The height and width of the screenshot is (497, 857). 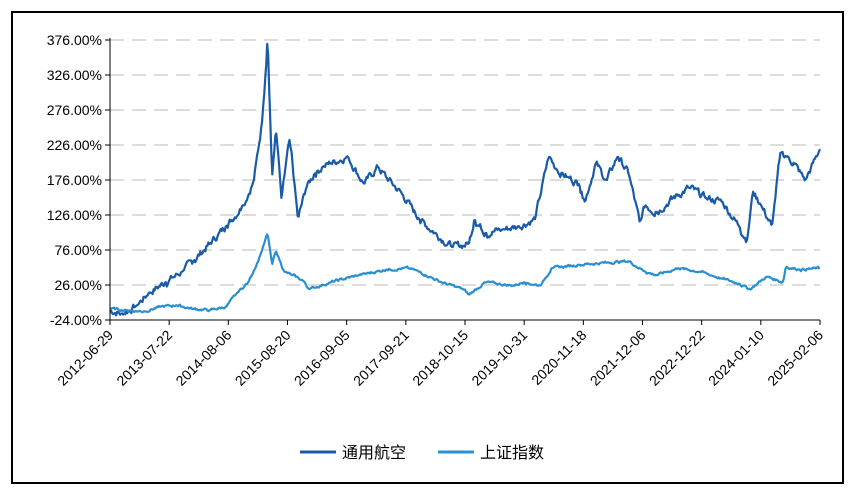 I want to click on x-tick-label: 2015-08-20, so click(x=263, y=358).